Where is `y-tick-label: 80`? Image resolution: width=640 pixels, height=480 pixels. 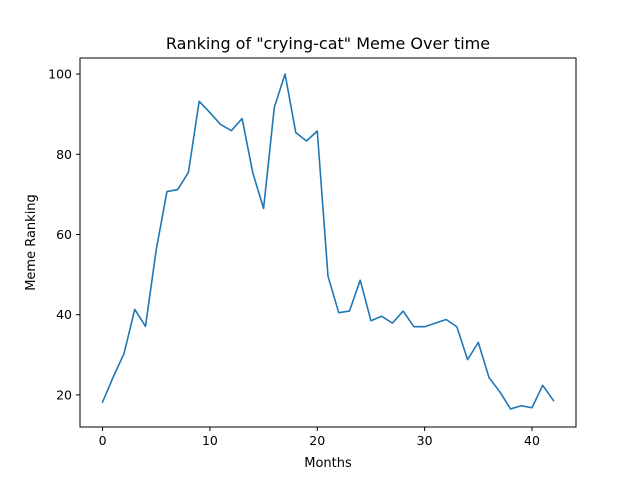 y-tick-label: 80 is located at coordinates (64, 154).